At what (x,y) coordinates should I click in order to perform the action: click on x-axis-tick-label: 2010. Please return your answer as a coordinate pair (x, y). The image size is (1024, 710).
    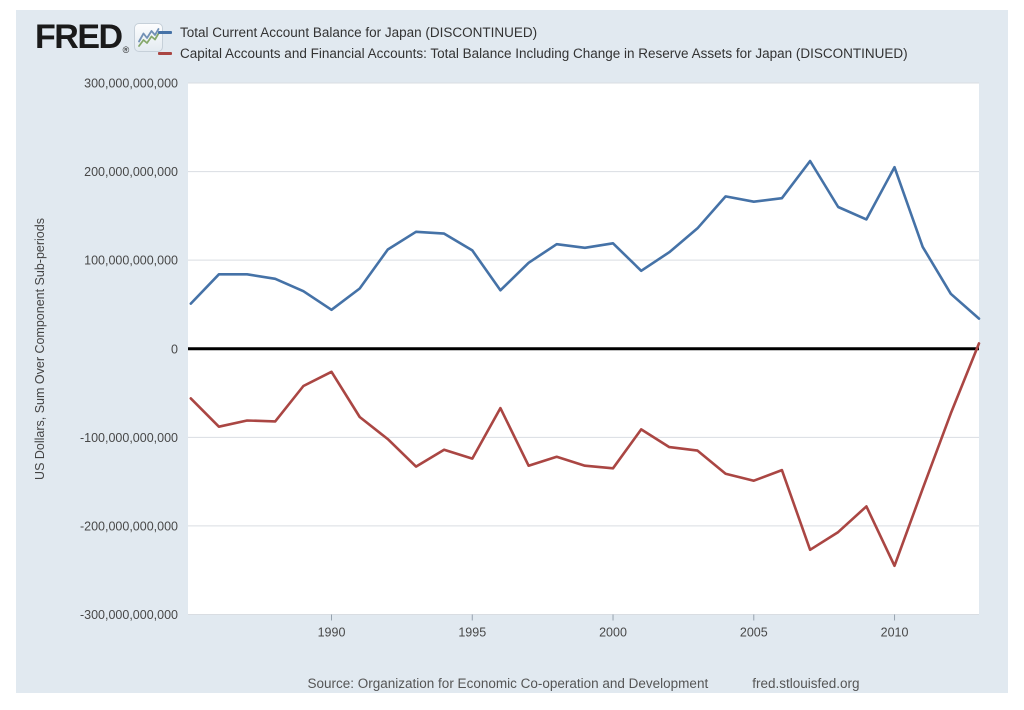
    Looking at the image, I should click on (895, 633).